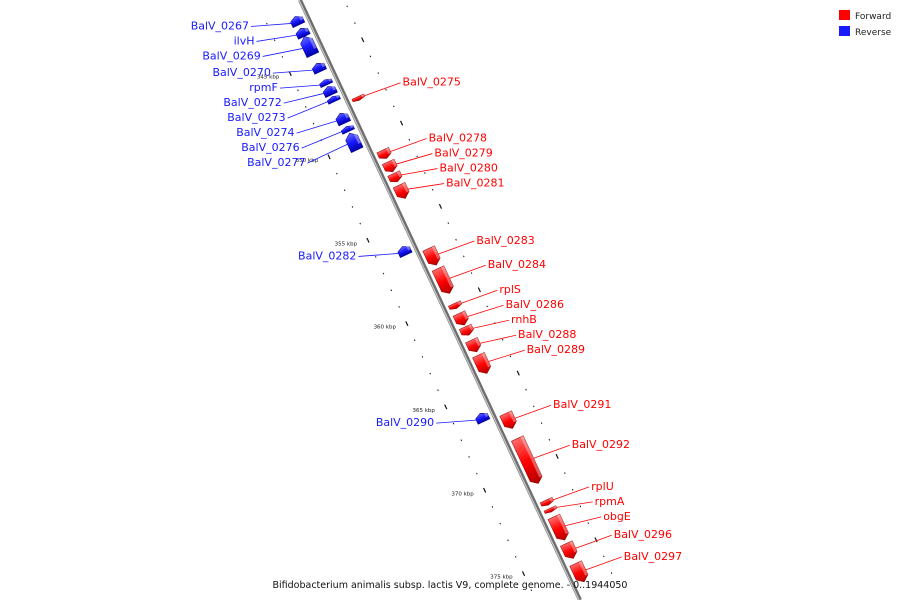 The width and height of the screenshot is (900, 600). What do you see at coordinates (547, 334) in the screenshot?
I see `forward-gene-label: BalV_0288` at bounding box center [547, 334].